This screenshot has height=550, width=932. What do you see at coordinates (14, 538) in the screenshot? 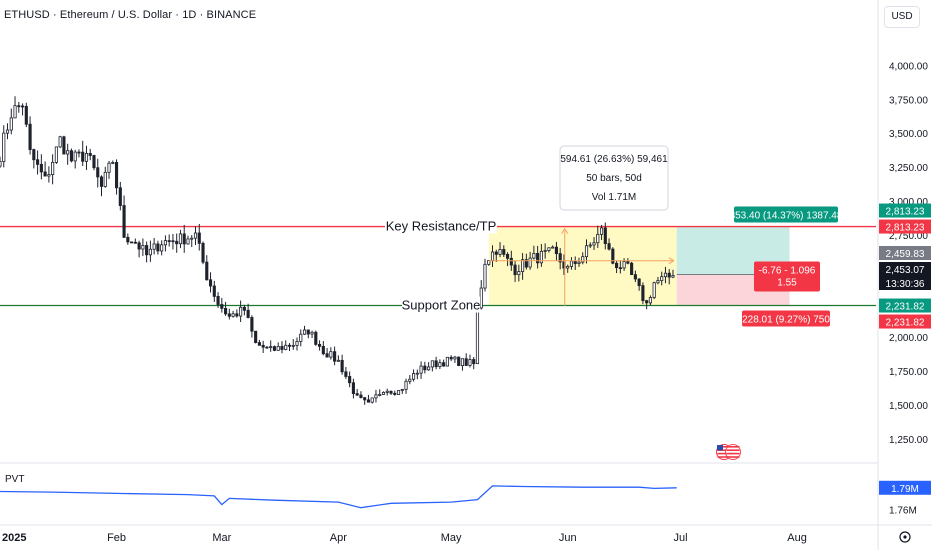
I see `time-tick-label: 2025` at bounding box center [14, 538].